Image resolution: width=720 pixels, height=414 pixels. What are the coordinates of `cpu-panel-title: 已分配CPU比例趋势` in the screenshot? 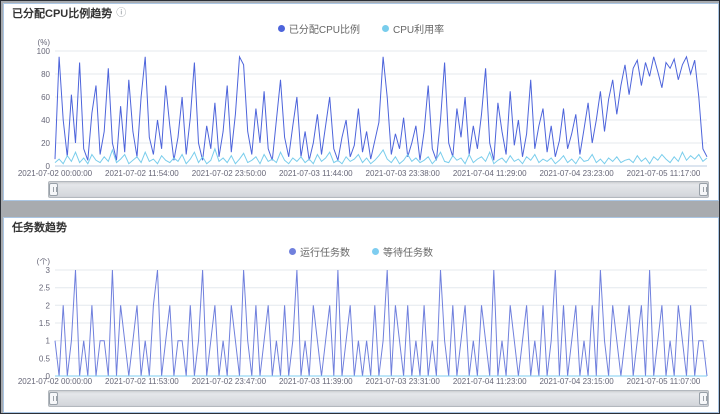 It's located at (62, 14).